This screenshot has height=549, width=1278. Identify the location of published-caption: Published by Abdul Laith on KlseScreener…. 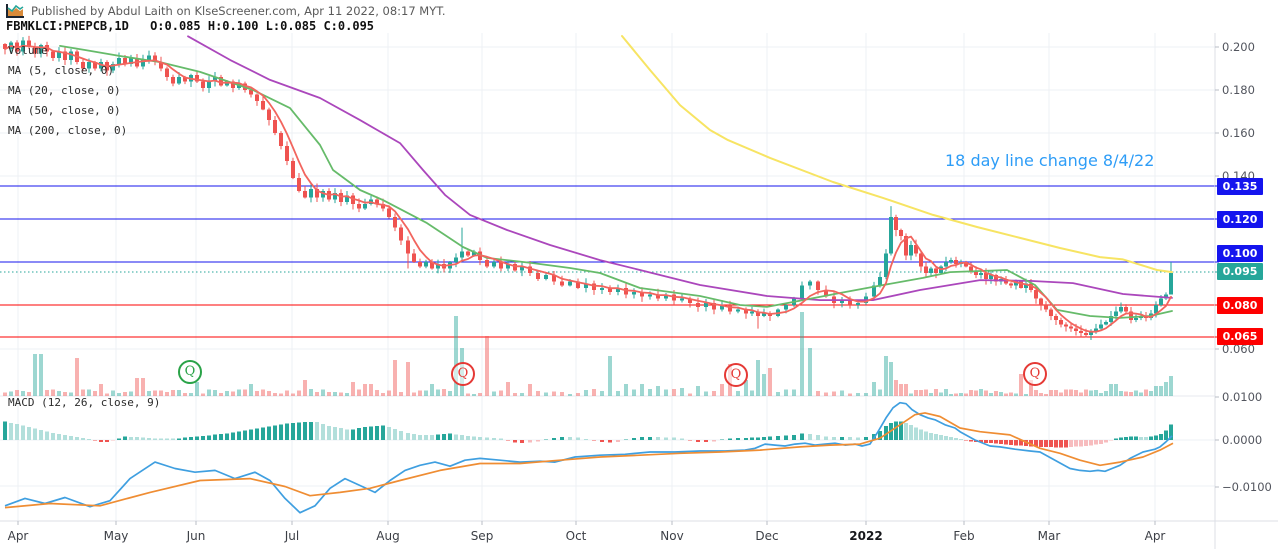
(238, 10).